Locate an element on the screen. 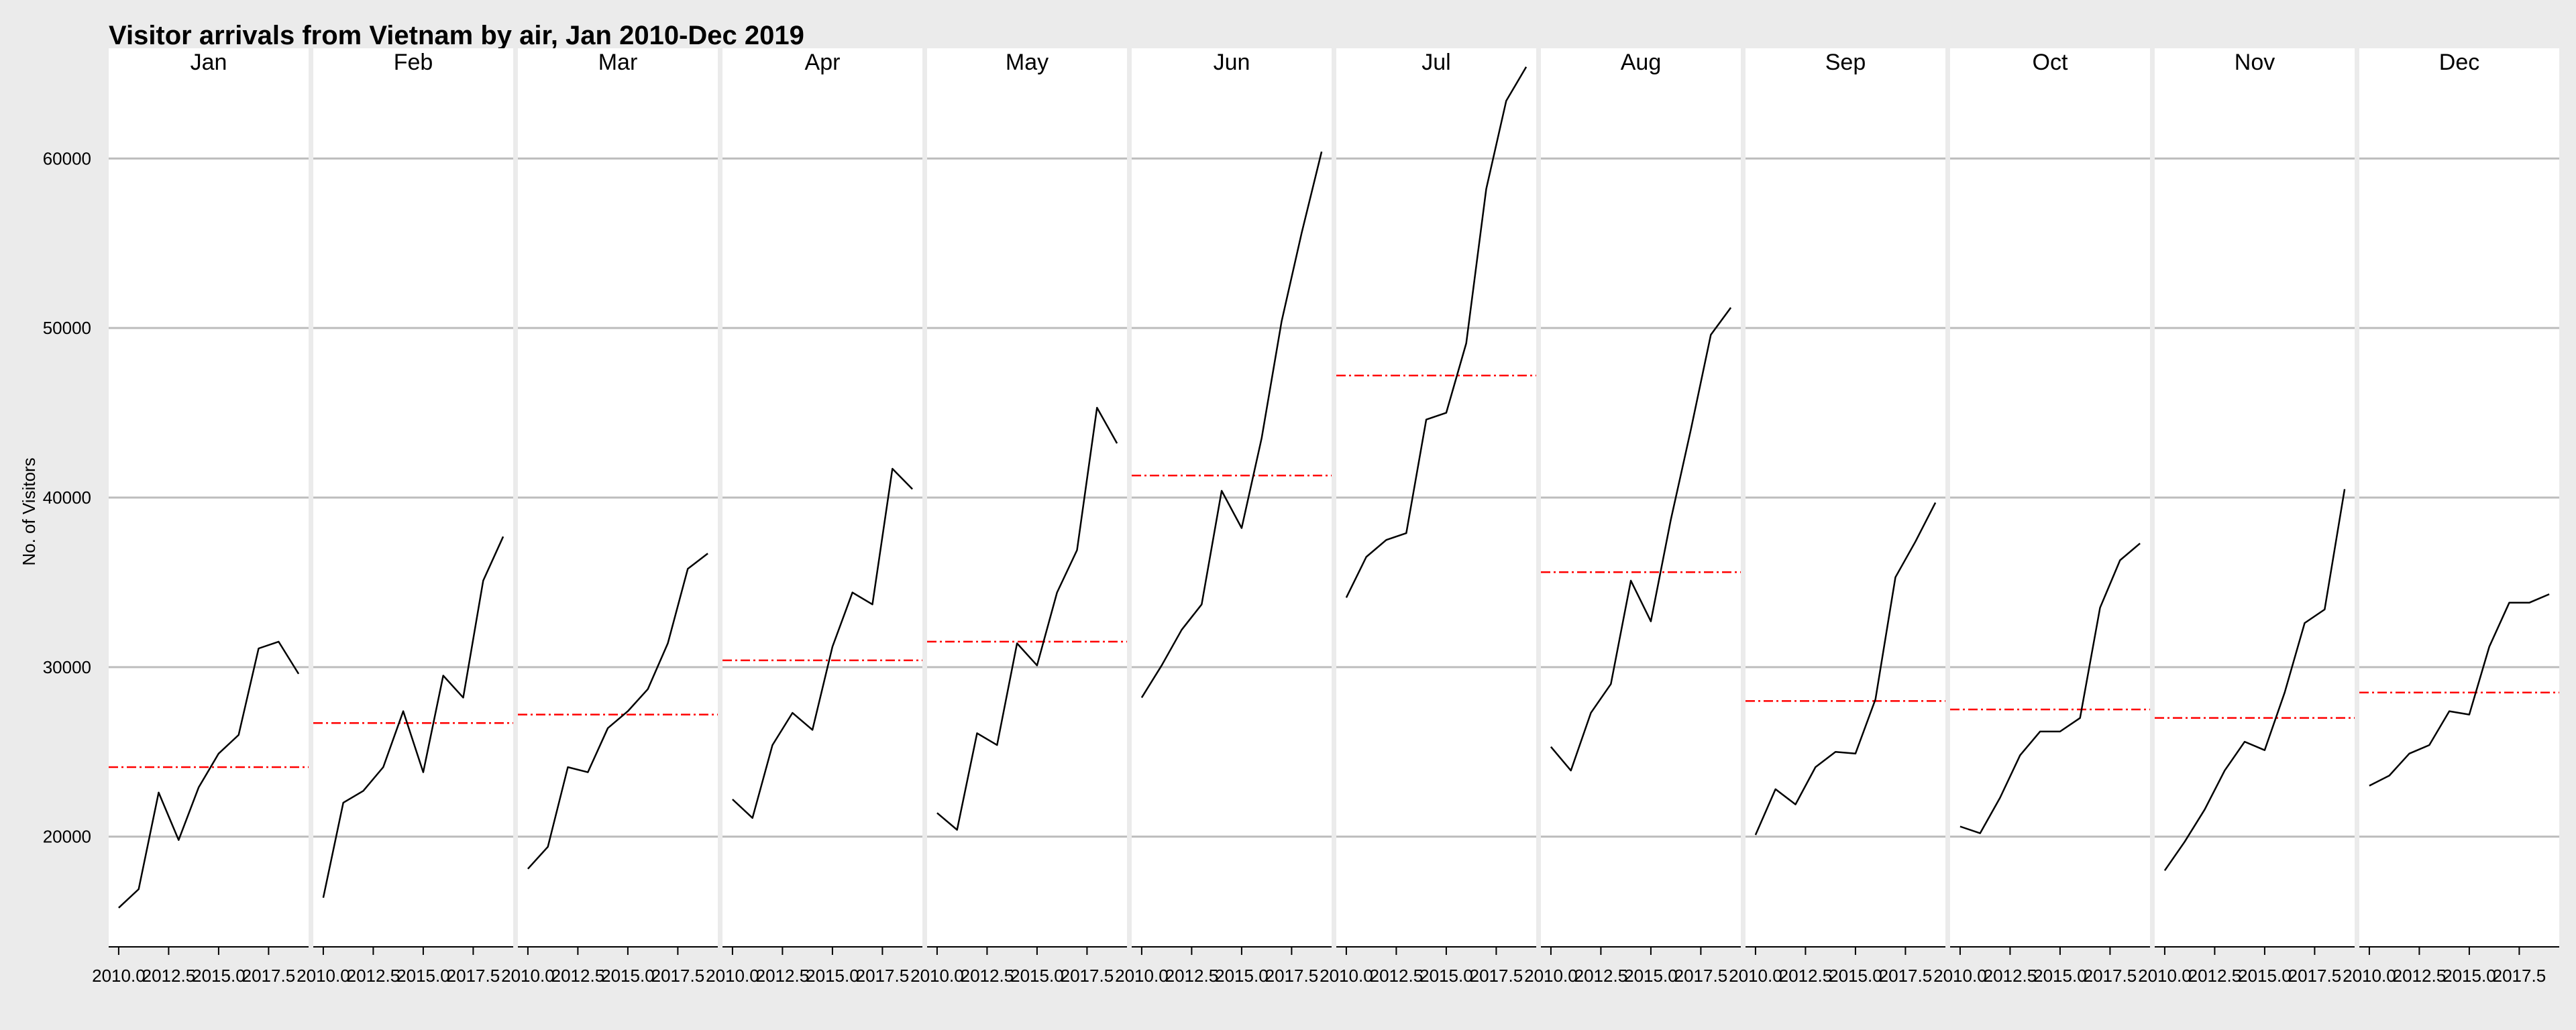  facet-label: Sep is located at coordinates (1845, 62).